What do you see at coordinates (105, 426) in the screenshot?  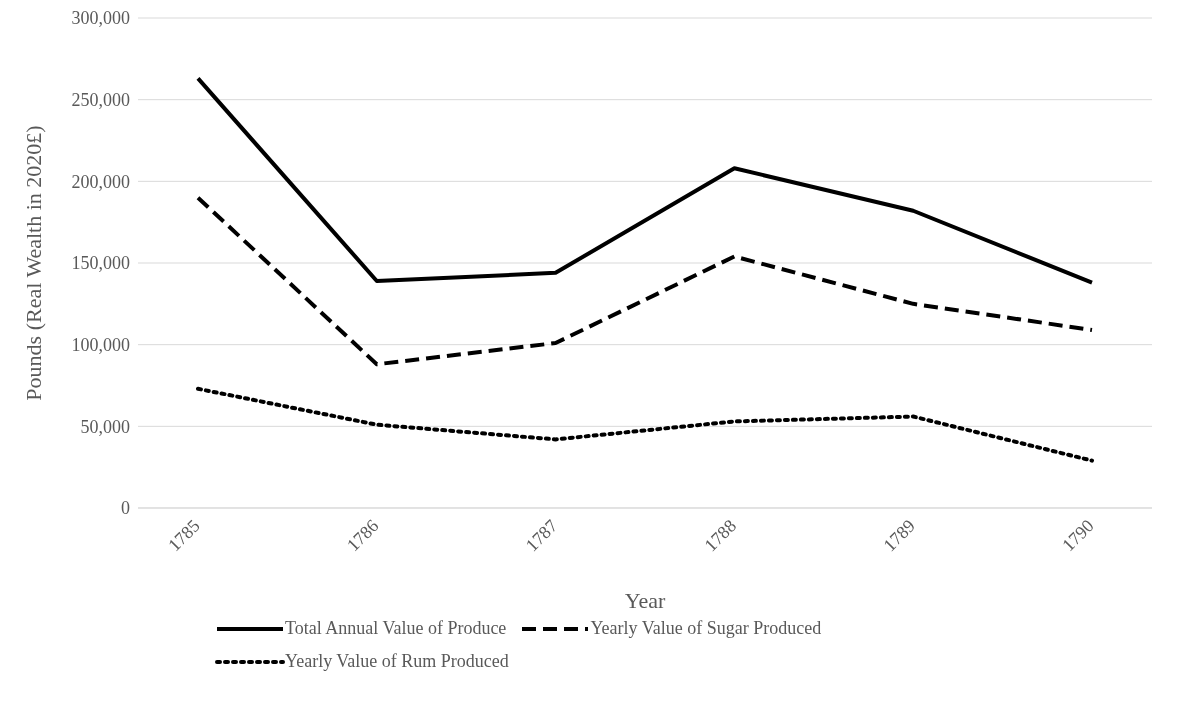 I see `y-tick-label: 50,000` at bounding box center [105, 426].